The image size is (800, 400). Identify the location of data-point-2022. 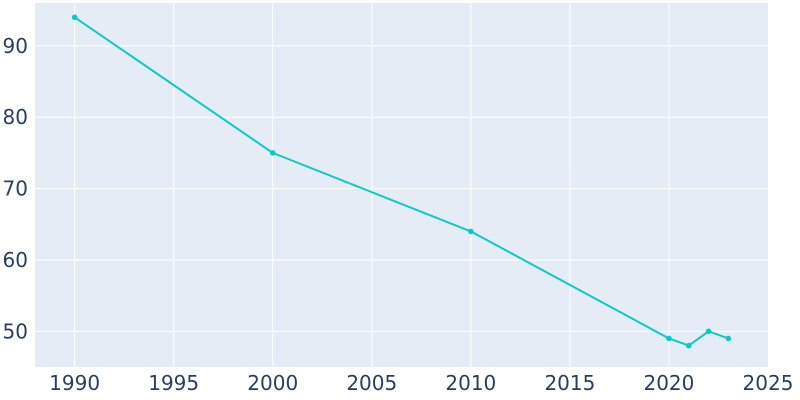
(708, 331).